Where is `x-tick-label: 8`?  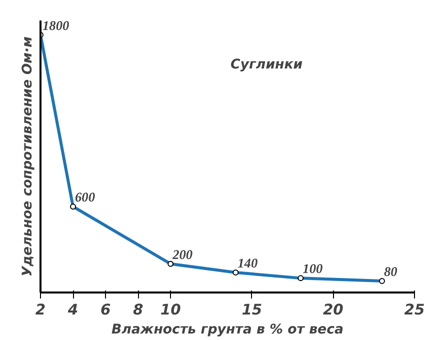
x-tick-label: 8 is located at coordinates (138, 310).